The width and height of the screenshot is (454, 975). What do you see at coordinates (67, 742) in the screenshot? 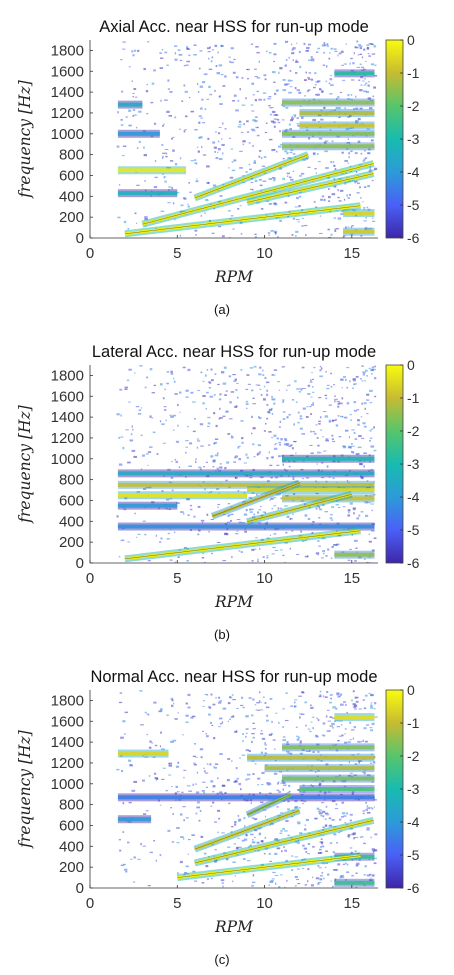
I see `y-tick-label: 1400` at bounding box center [67, 742].